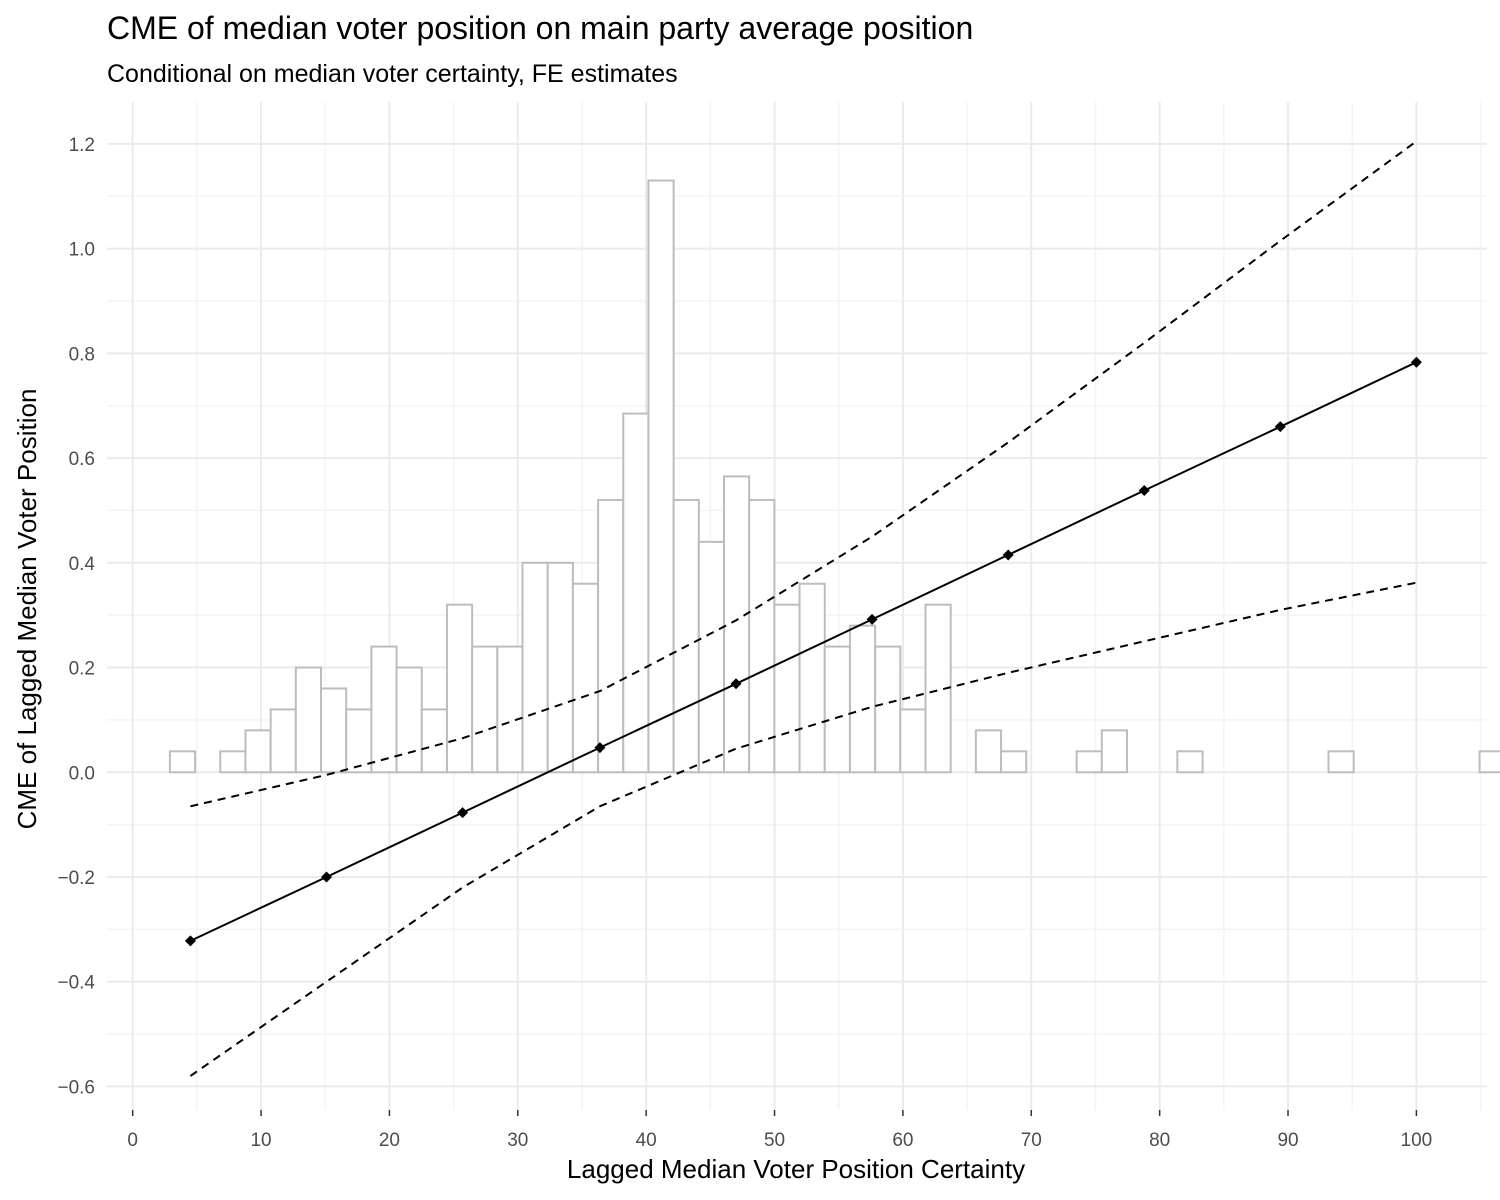 This screenshot has height=1200, width=1500. I want to click on y-tick-label: 0.8, so click(82, 354).